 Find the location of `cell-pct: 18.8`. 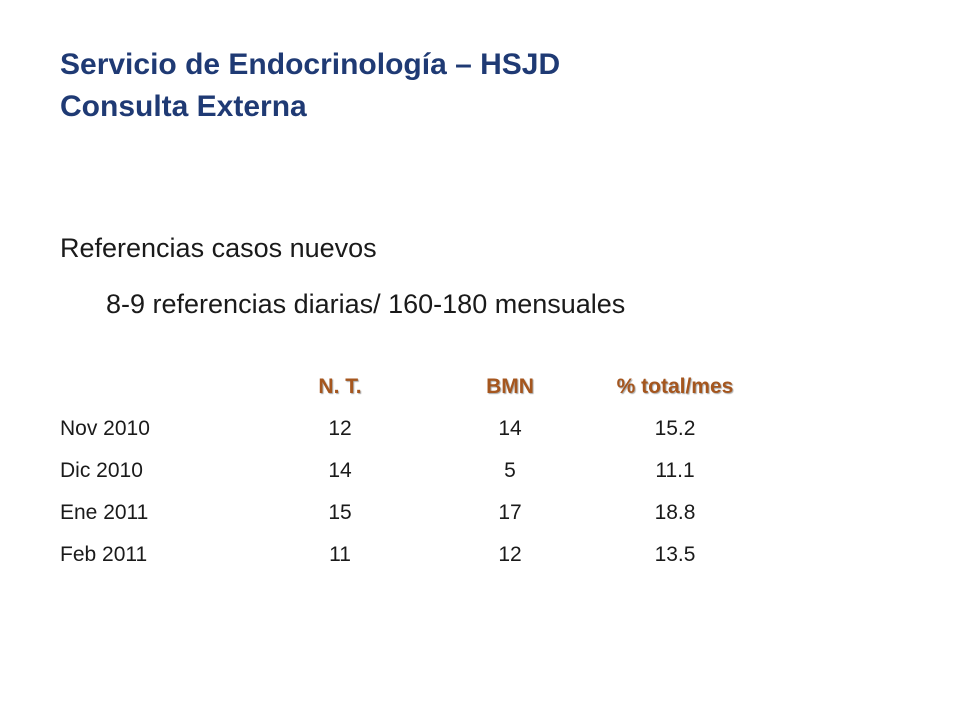

cell-pct: 18.8 is located at coordinates (675, 512).